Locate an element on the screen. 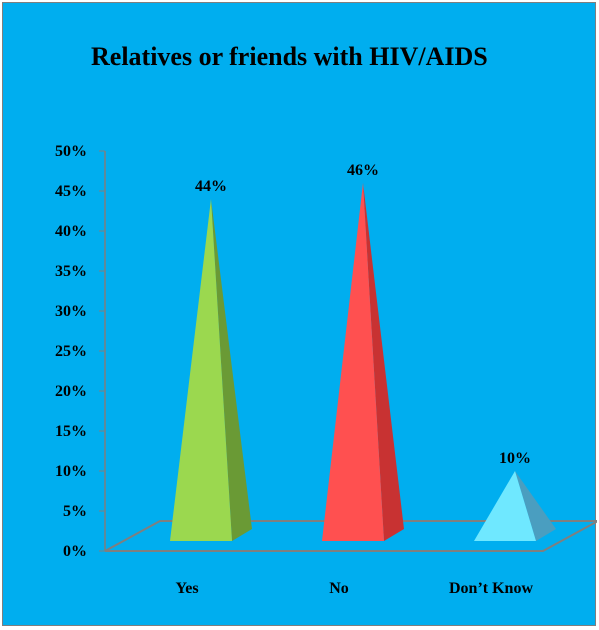  floor-outline is located at coordinates (350, 536).